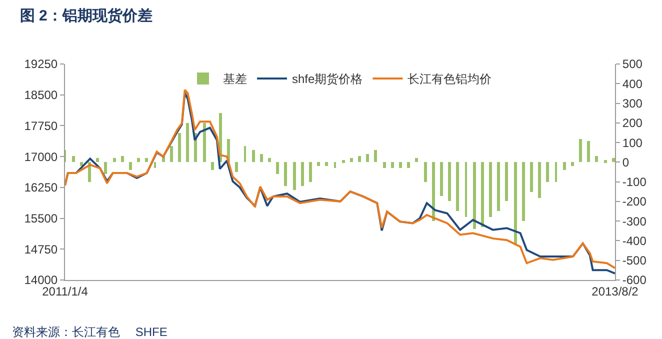 The width and height of the screenshot is (662, 339). What do you see at coordinates (634, 241) in the screenshot?
I see `y2-tick-label: -400` at bounding box center [634, 241].